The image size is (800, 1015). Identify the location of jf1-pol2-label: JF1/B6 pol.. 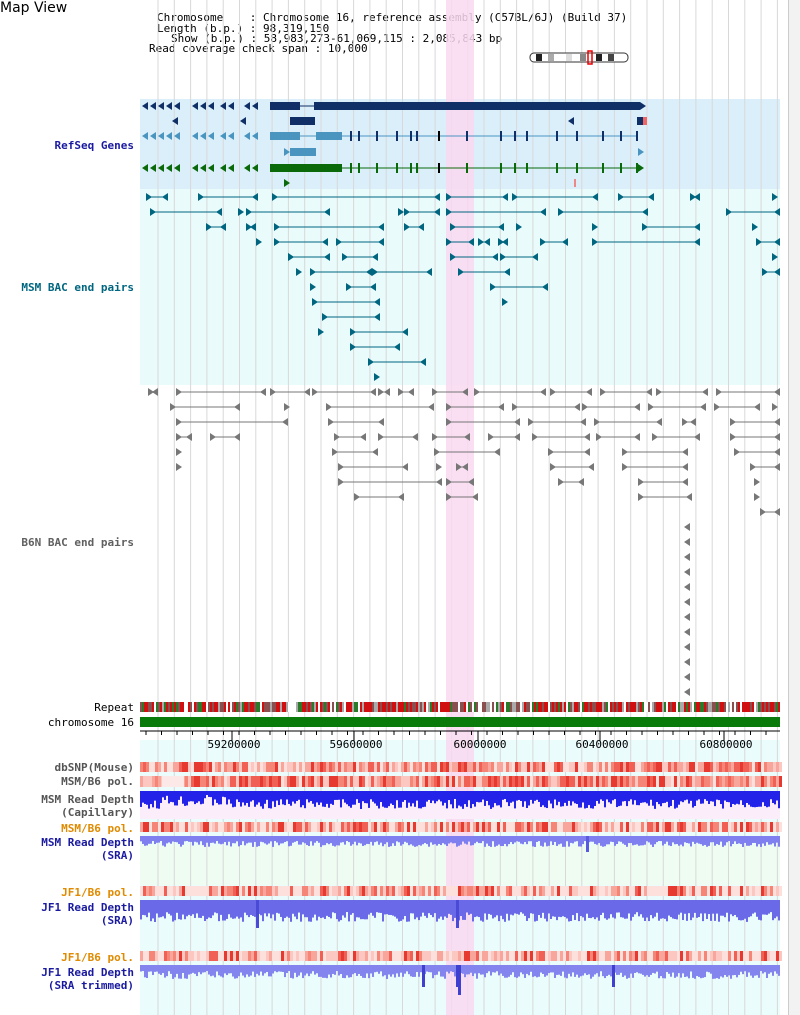
(97, 957).